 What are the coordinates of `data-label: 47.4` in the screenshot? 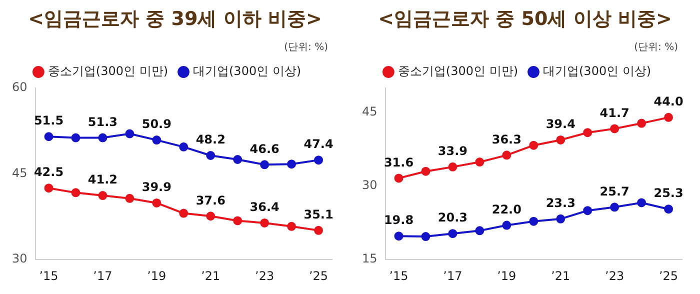 It's located at (319, 144).